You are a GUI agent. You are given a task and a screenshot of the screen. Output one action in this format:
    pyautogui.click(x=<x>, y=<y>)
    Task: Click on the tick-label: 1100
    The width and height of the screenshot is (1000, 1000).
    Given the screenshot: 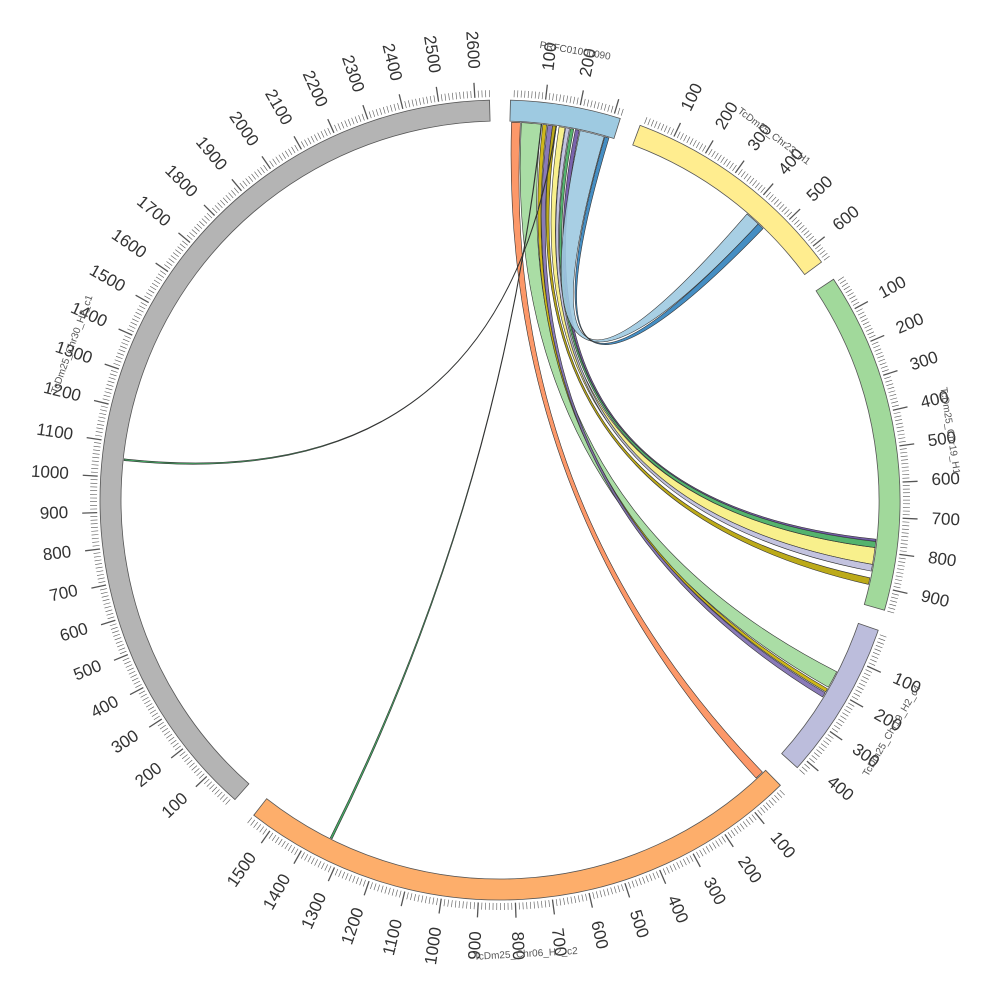 What is the action you would take?
    pyautogui.click(x=54, y=432)
    